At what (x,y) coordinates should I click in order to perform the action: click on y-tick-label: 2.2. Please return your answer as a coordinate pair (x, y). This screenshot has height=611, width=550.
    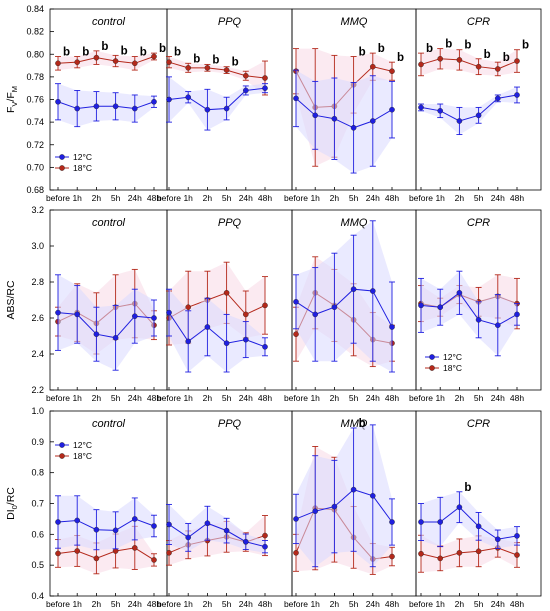
    Looking at the image, I should click on (37, 390).